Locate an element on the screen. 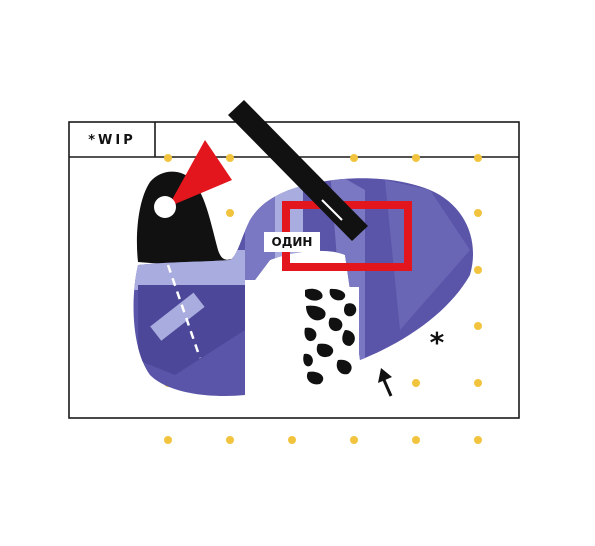 This screenshot has height=546, width=595. tag-label: ОДИН is located at coordinates (292, 242).